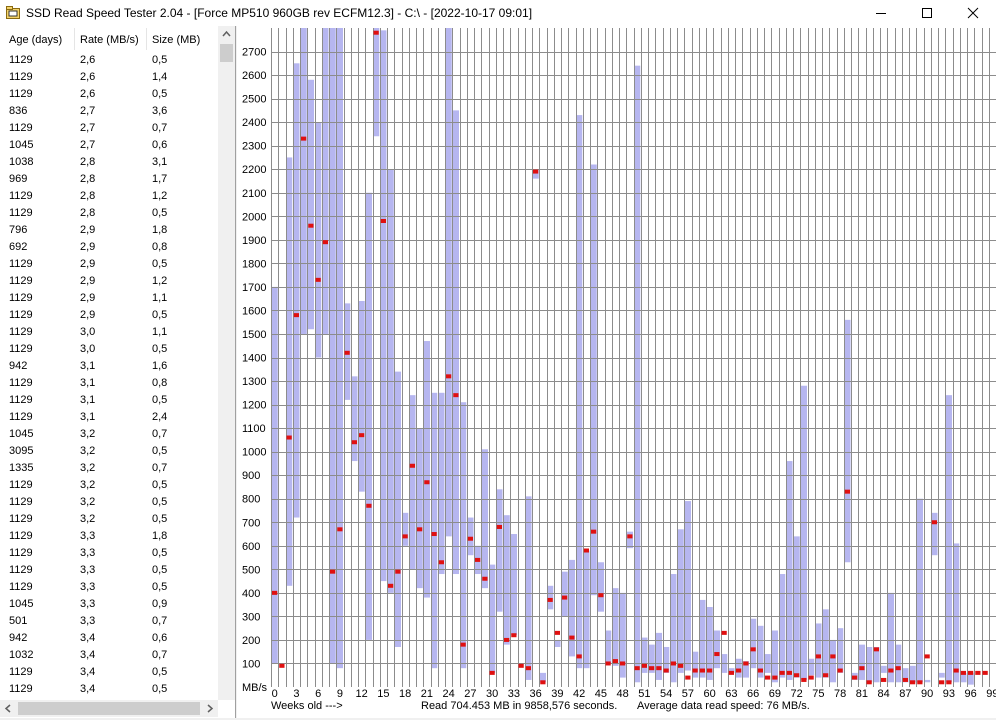  What do you see at coordinates (973, 13) in the screenshot?
I see `close-button` at bounding box center [973, 13].